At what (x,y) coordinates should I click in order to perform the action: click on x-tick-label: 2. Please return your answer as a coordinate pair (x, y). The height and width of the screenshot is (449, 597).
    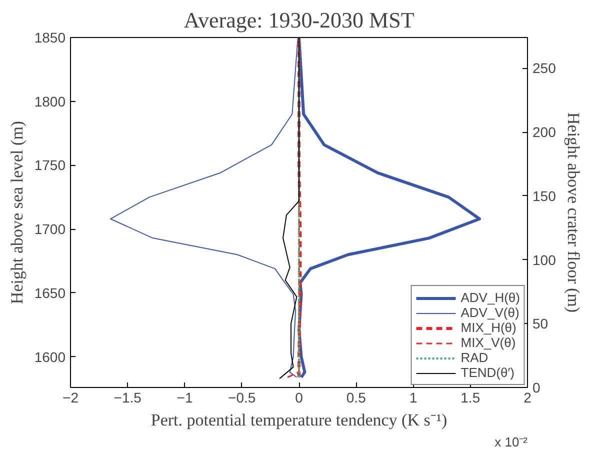
    Looking at the image, I should click on (528, 398).